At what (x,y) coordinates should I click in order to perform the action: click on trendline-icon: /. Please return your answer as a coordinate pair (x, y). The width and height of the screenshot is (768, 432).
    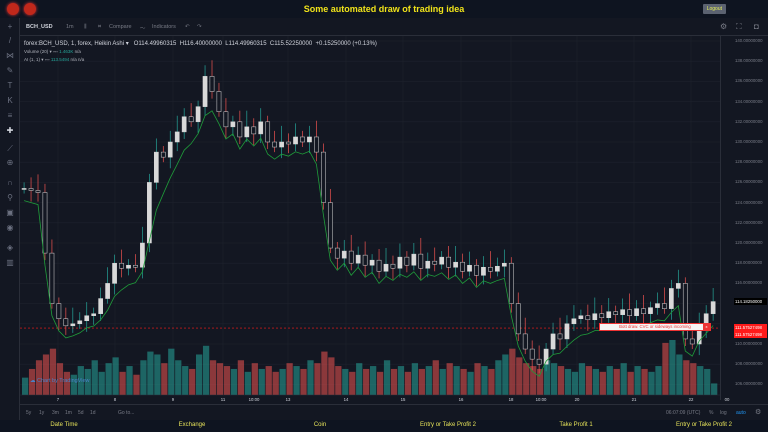
    Looking at the image, I should click on (10, 40).